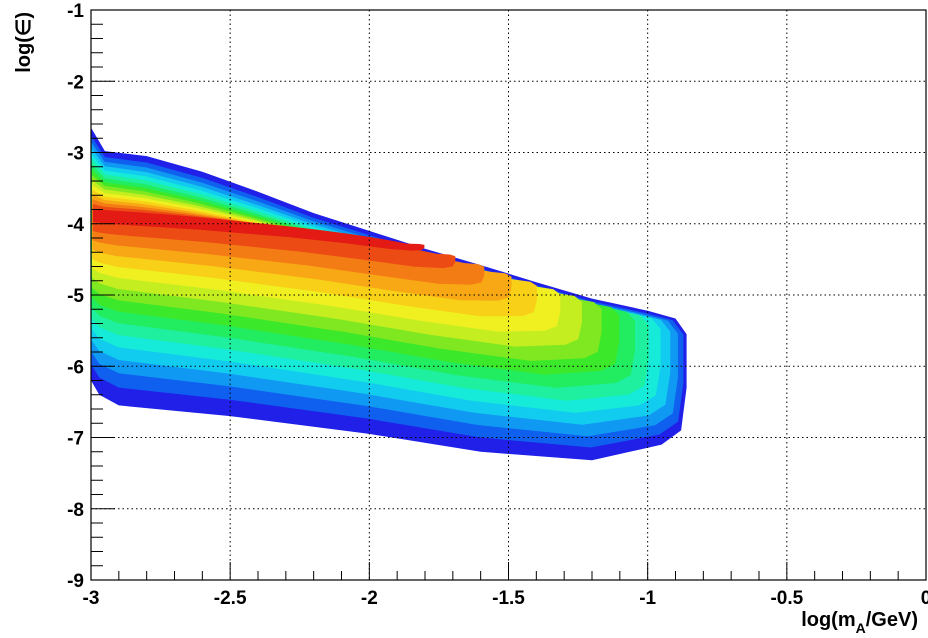  Describe the element at coordinates (75, 439) in the screenshot. I see `y-tick-label: -7` at that location.